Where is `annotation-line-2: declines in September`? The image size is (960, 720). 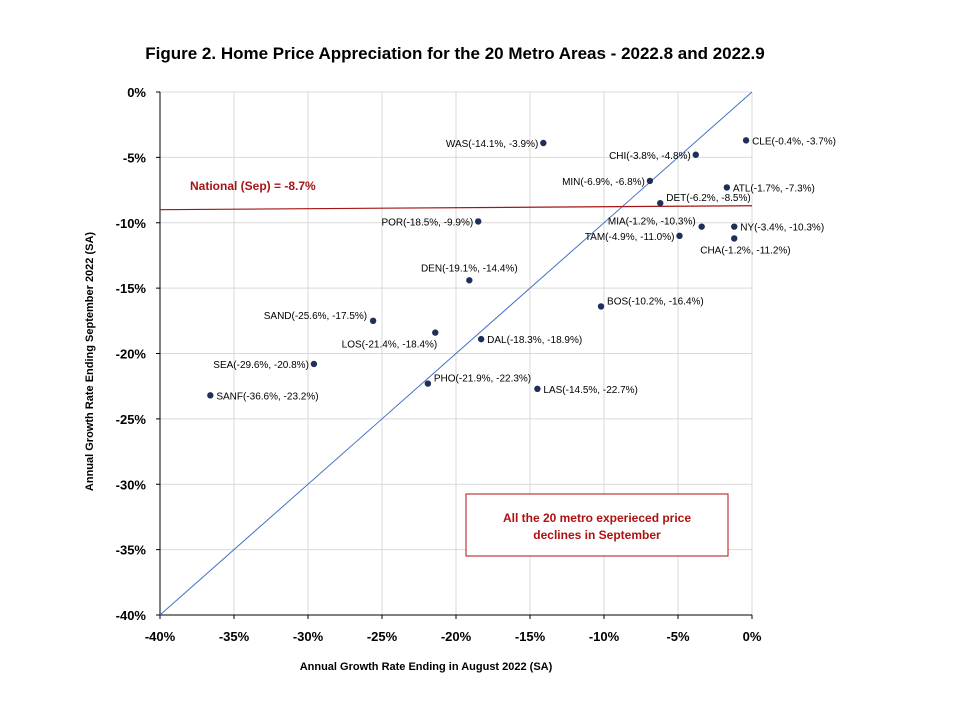 annotation-line-2: declines in September is located at coordinates (597, 535).